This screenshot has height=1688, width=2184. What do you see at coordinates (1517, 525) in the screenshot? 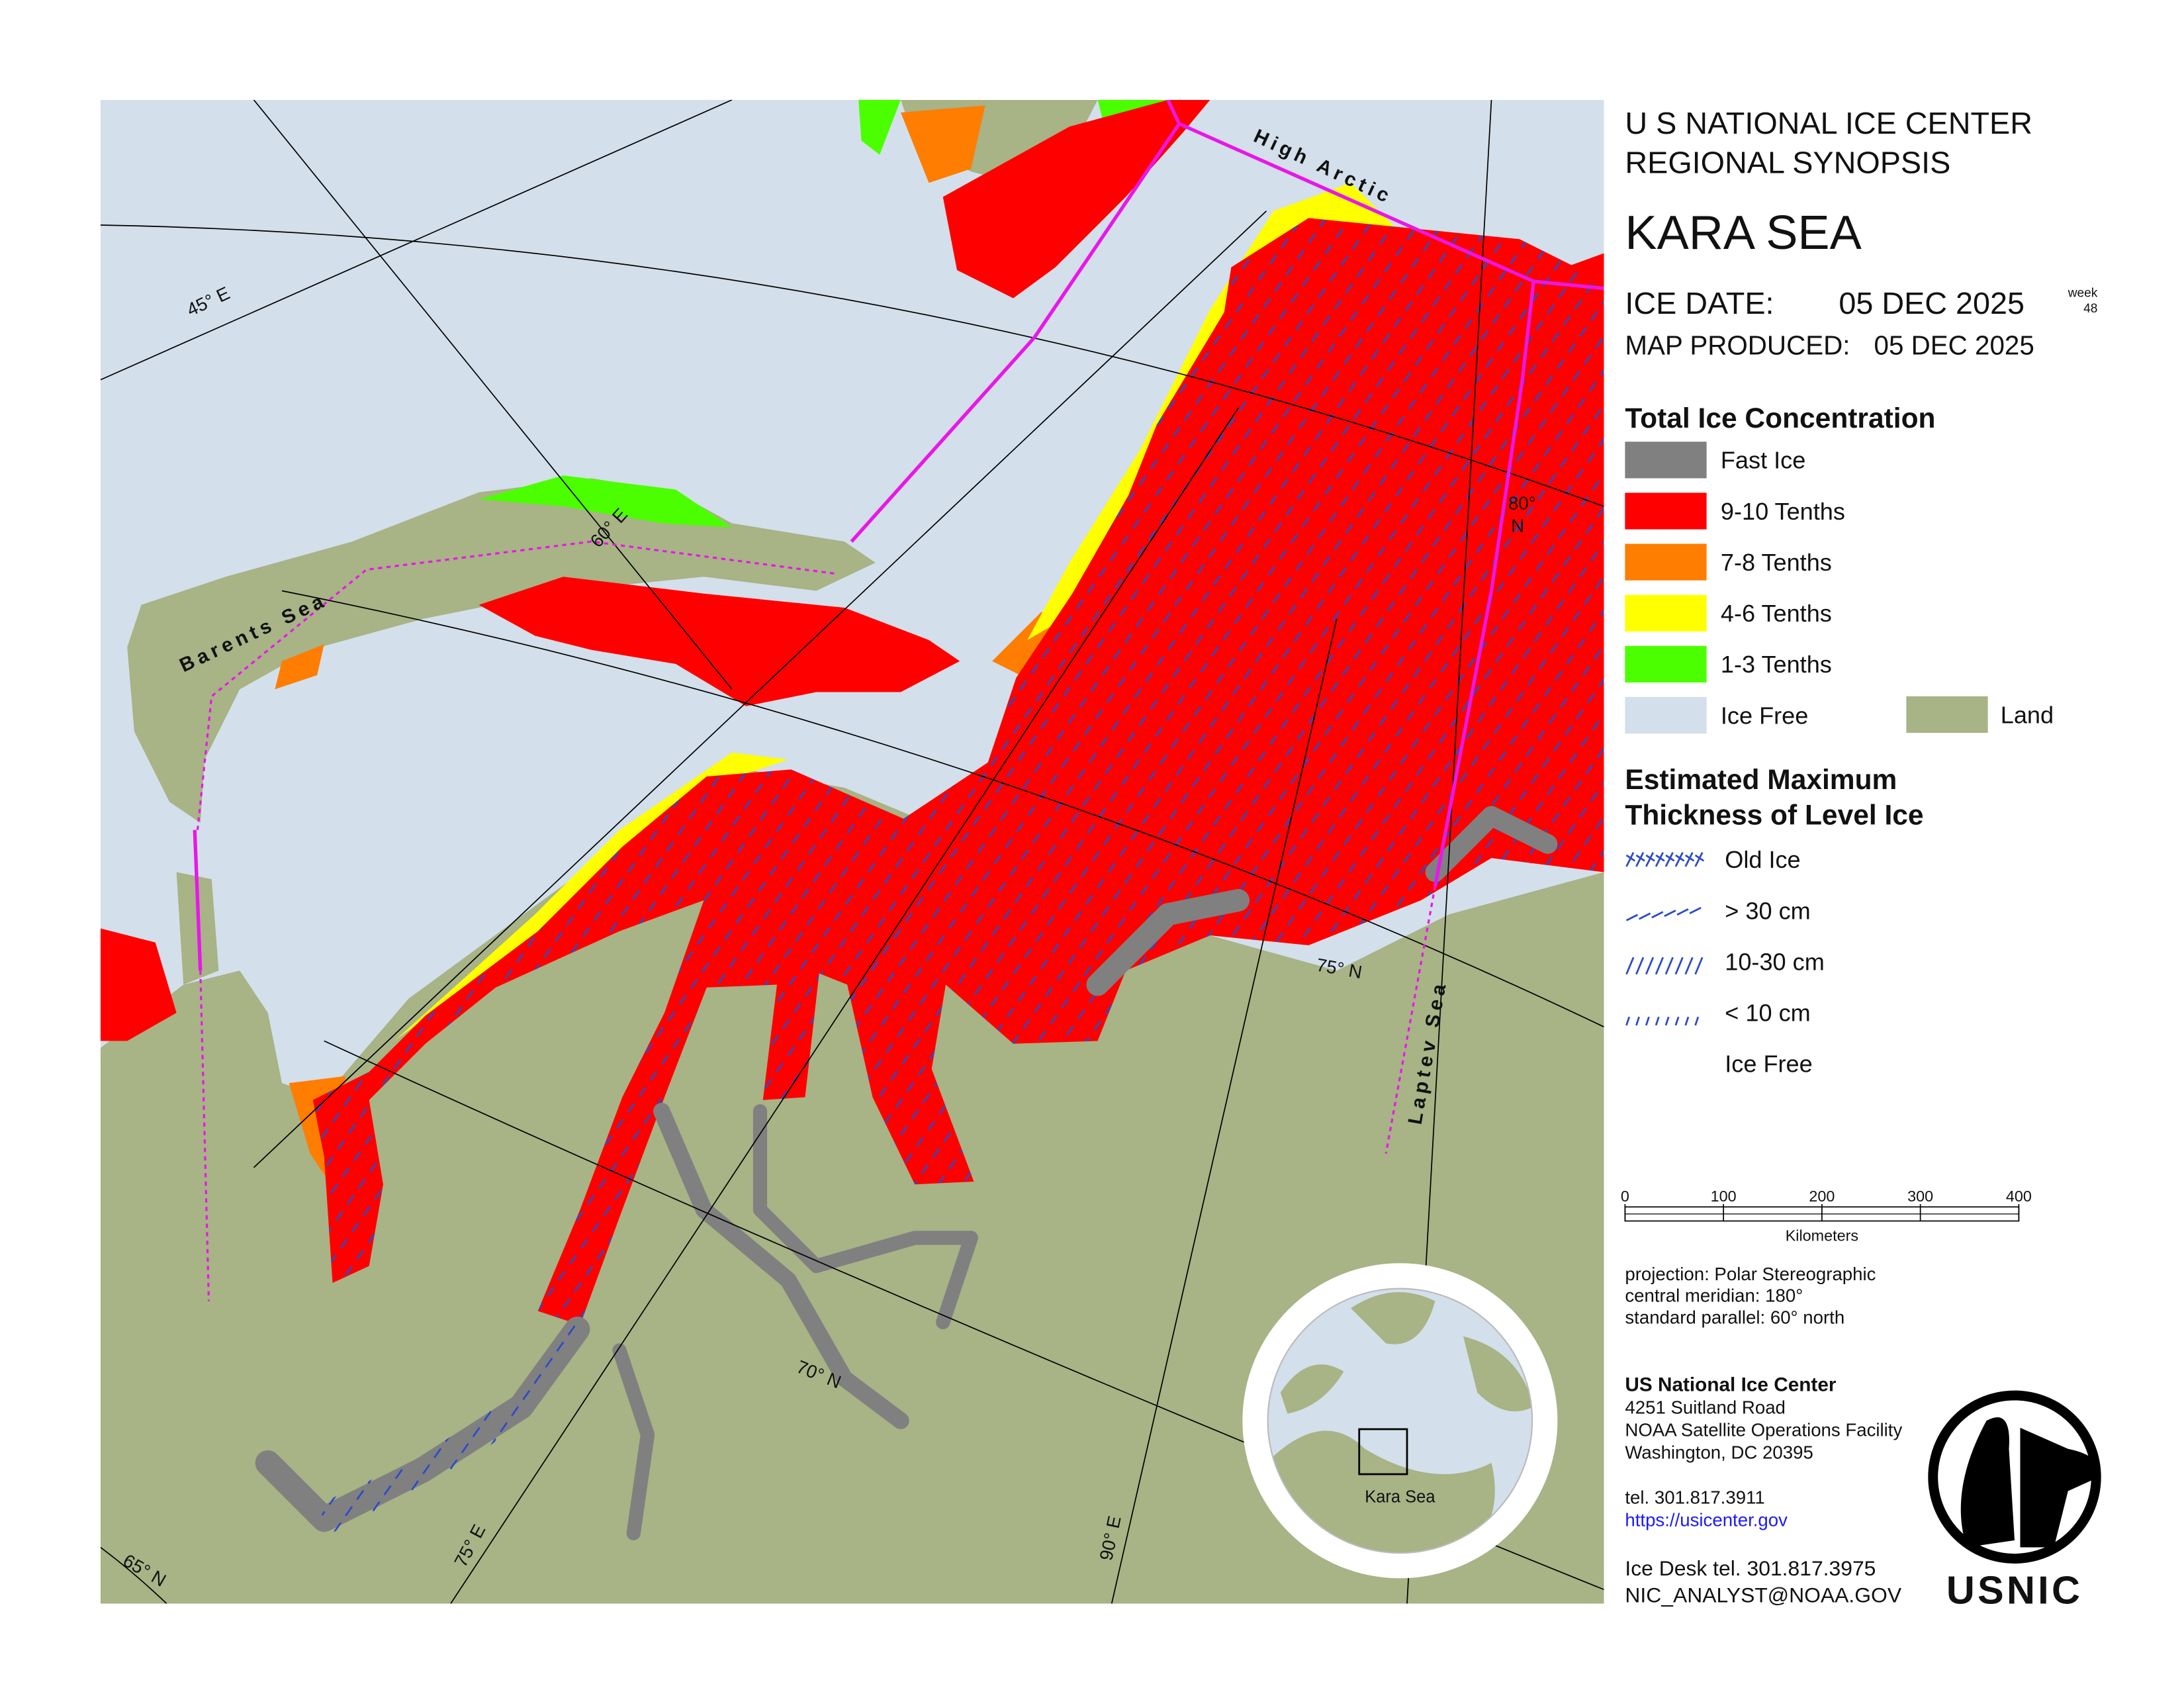
I see `parallel-label: N` at bounding box center [1517, 525].